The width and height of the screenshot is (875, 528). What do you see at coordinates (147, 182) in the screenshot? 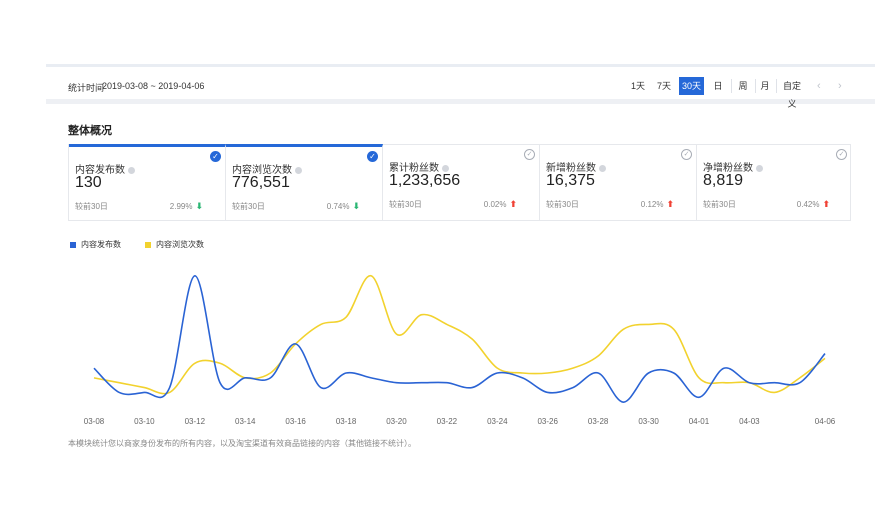
I see `metric-card-posts: ✓ 内容发布数 130 较前30日 2.99% ⬇` at bounding box center [147, 182].